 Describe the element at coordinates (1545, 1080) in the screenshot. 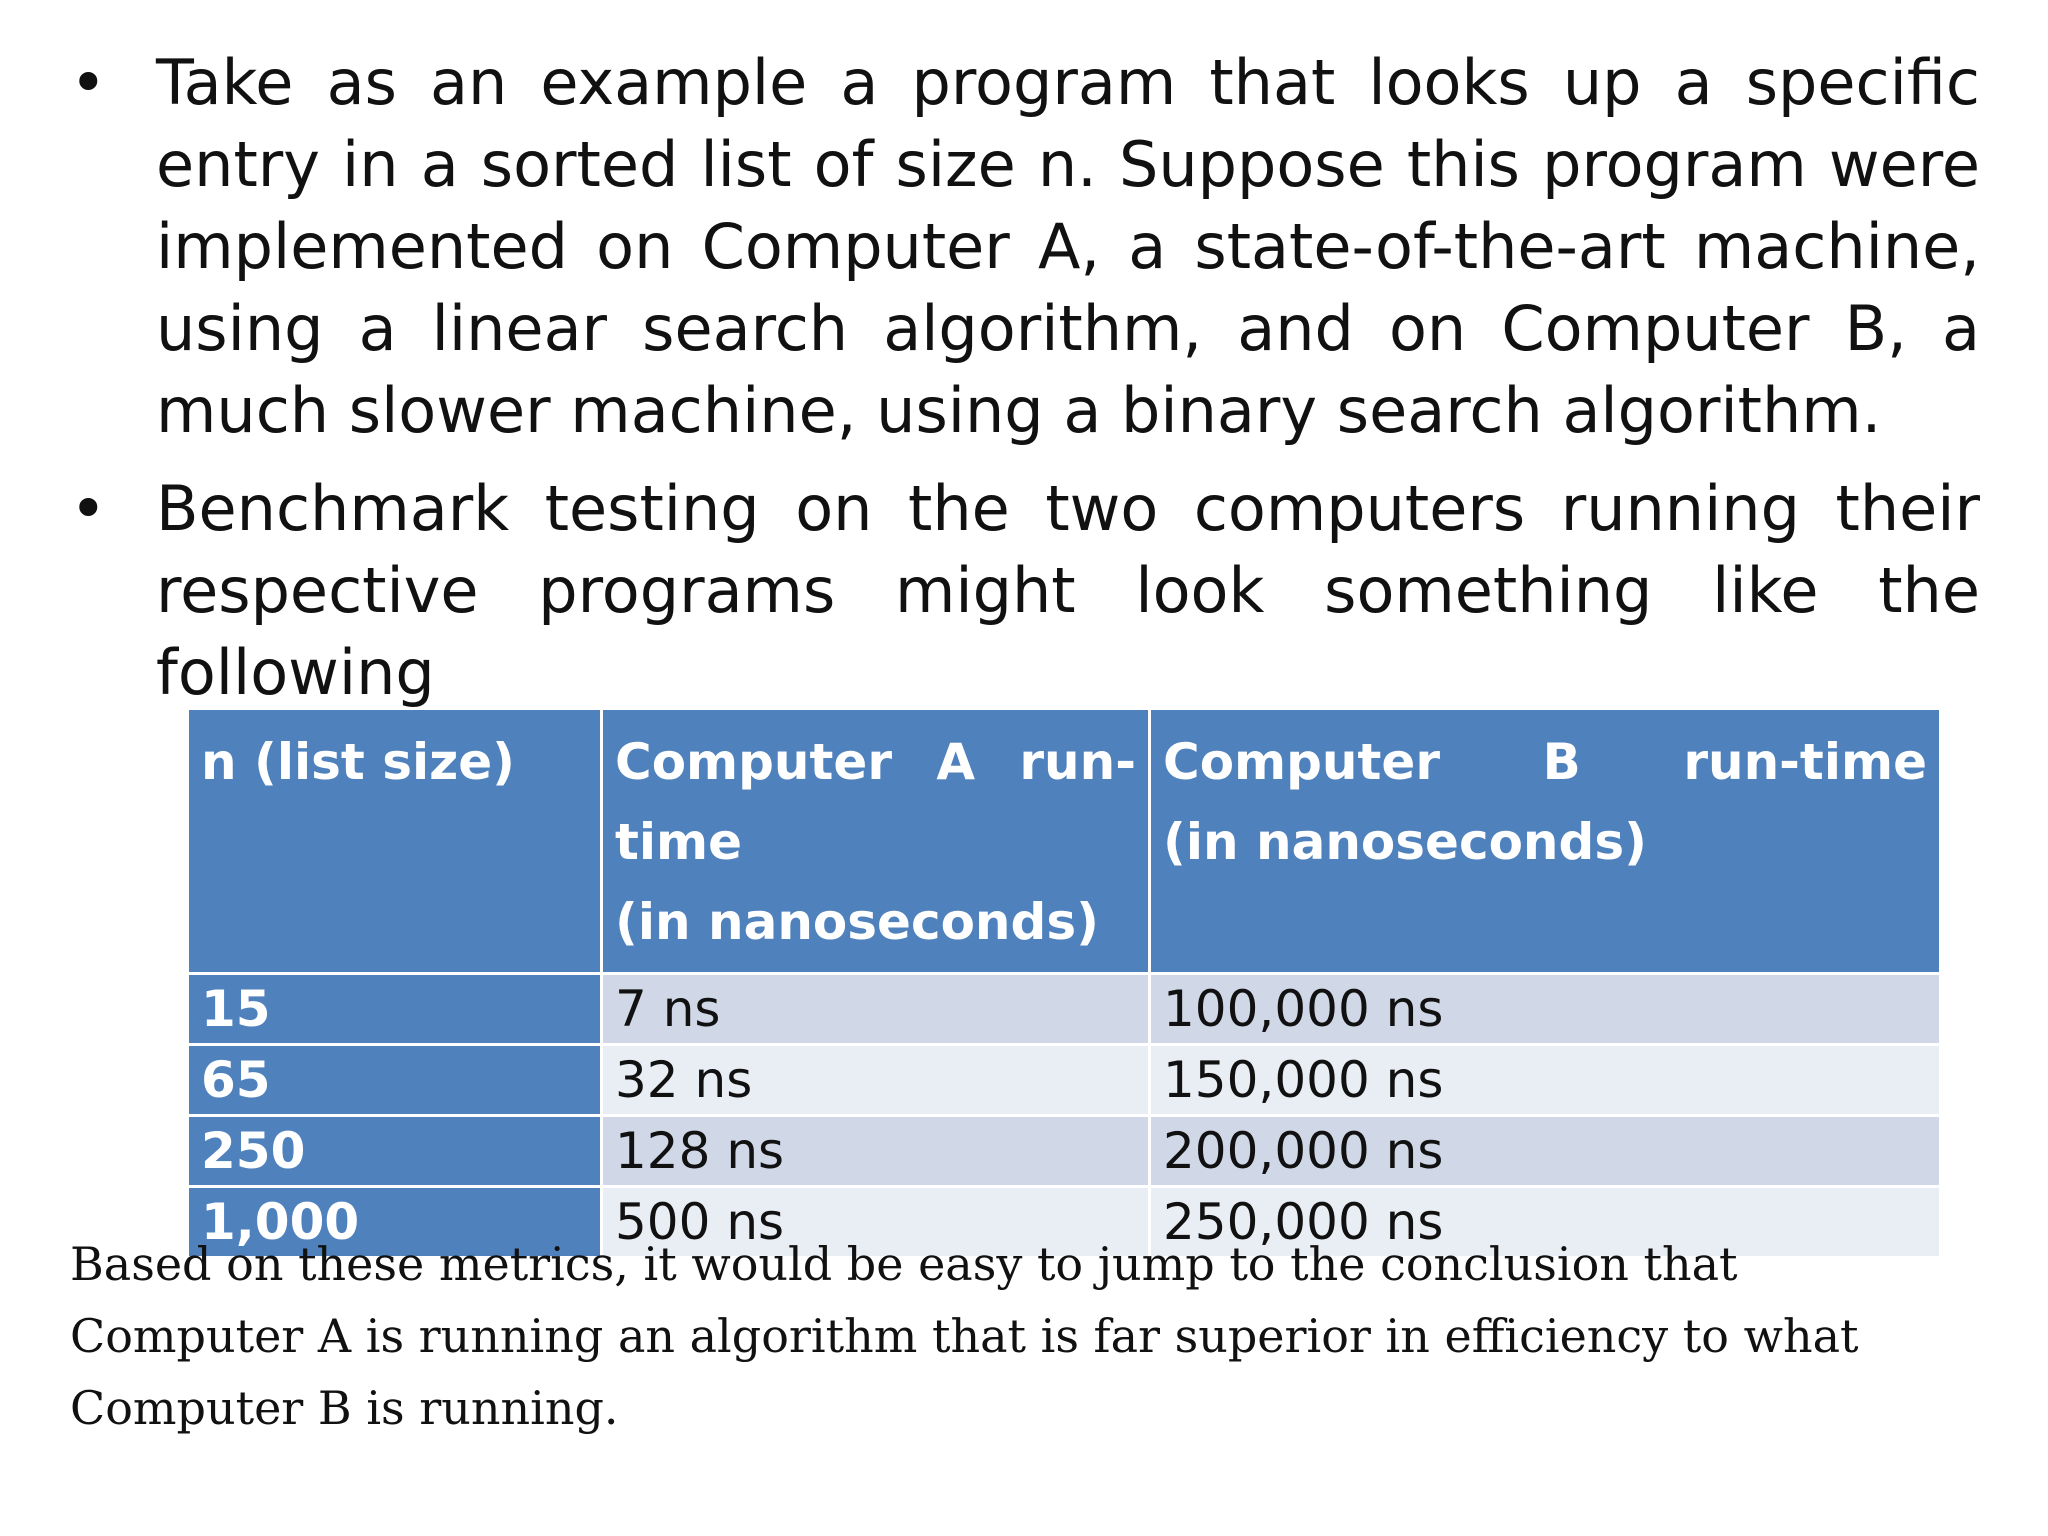

I see `cell-computer-b: 150,000 ns` at that location.